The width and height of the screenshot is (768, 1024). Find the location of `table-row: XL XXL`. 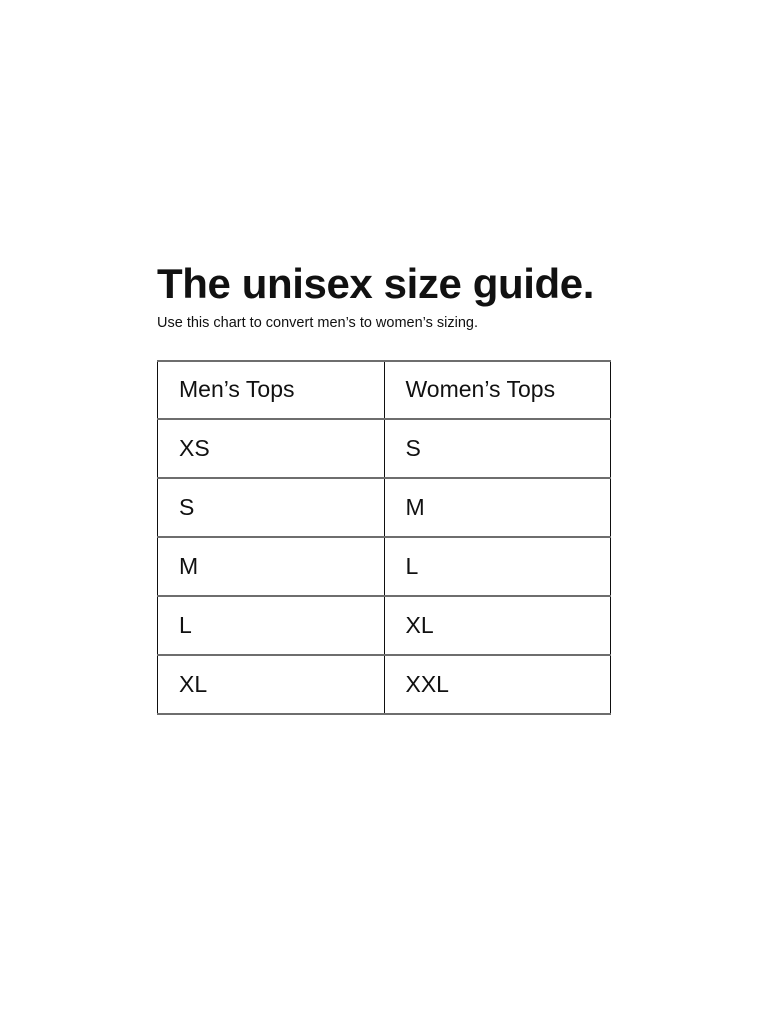

table-row: XL XXL is located at coordinates (384, 684).